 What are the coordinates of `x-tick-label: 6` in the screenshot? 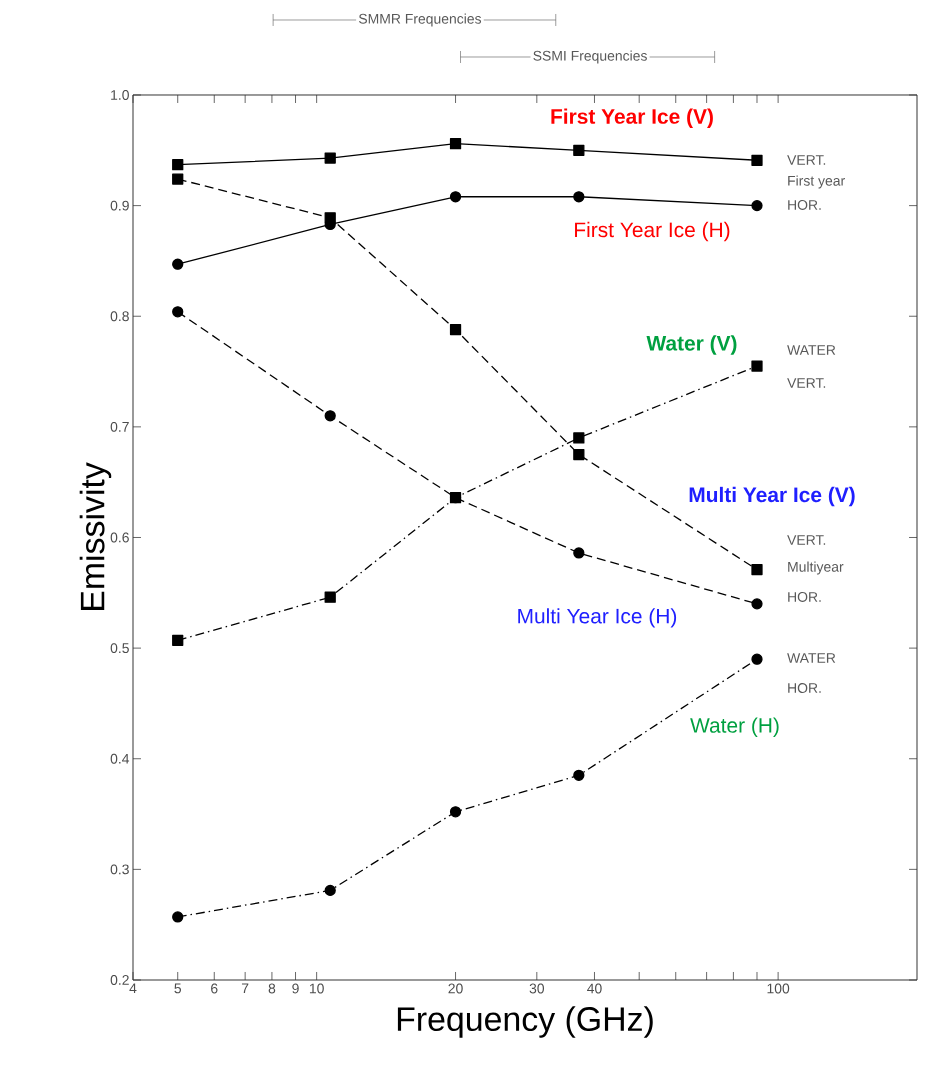 It's located at (214, 988).